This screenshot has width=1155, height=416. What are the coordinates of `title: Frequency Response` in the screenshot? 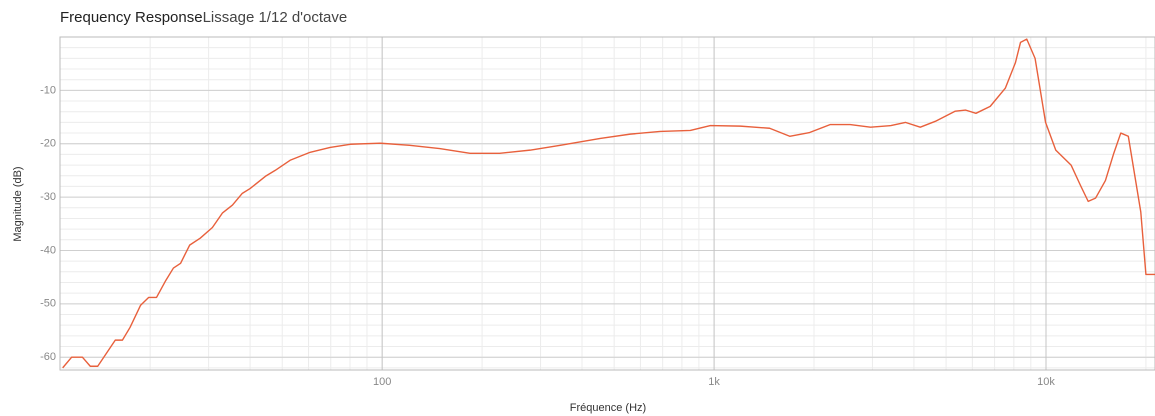 It's located at (131, 17).